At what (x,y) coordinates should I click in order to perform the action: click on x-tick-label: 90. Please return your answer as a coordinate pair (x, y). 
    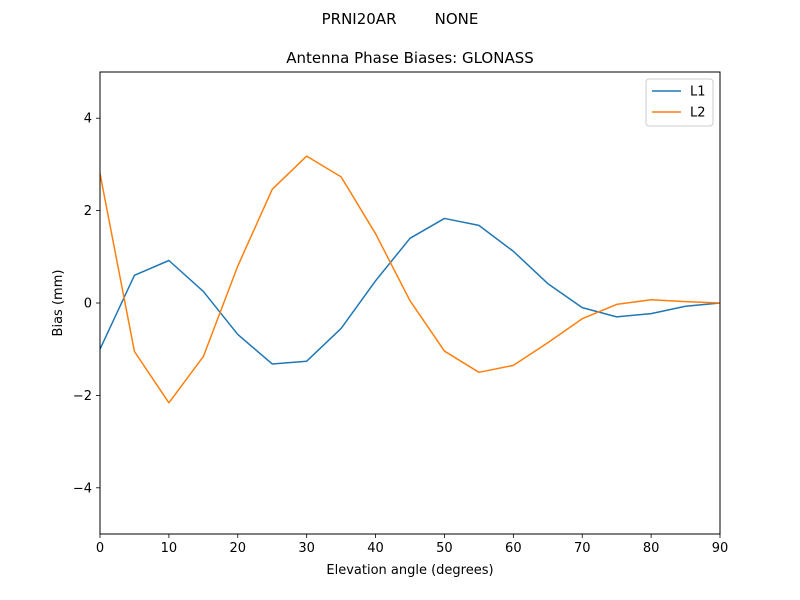
    Looking at the image, I should click on (720, 548).